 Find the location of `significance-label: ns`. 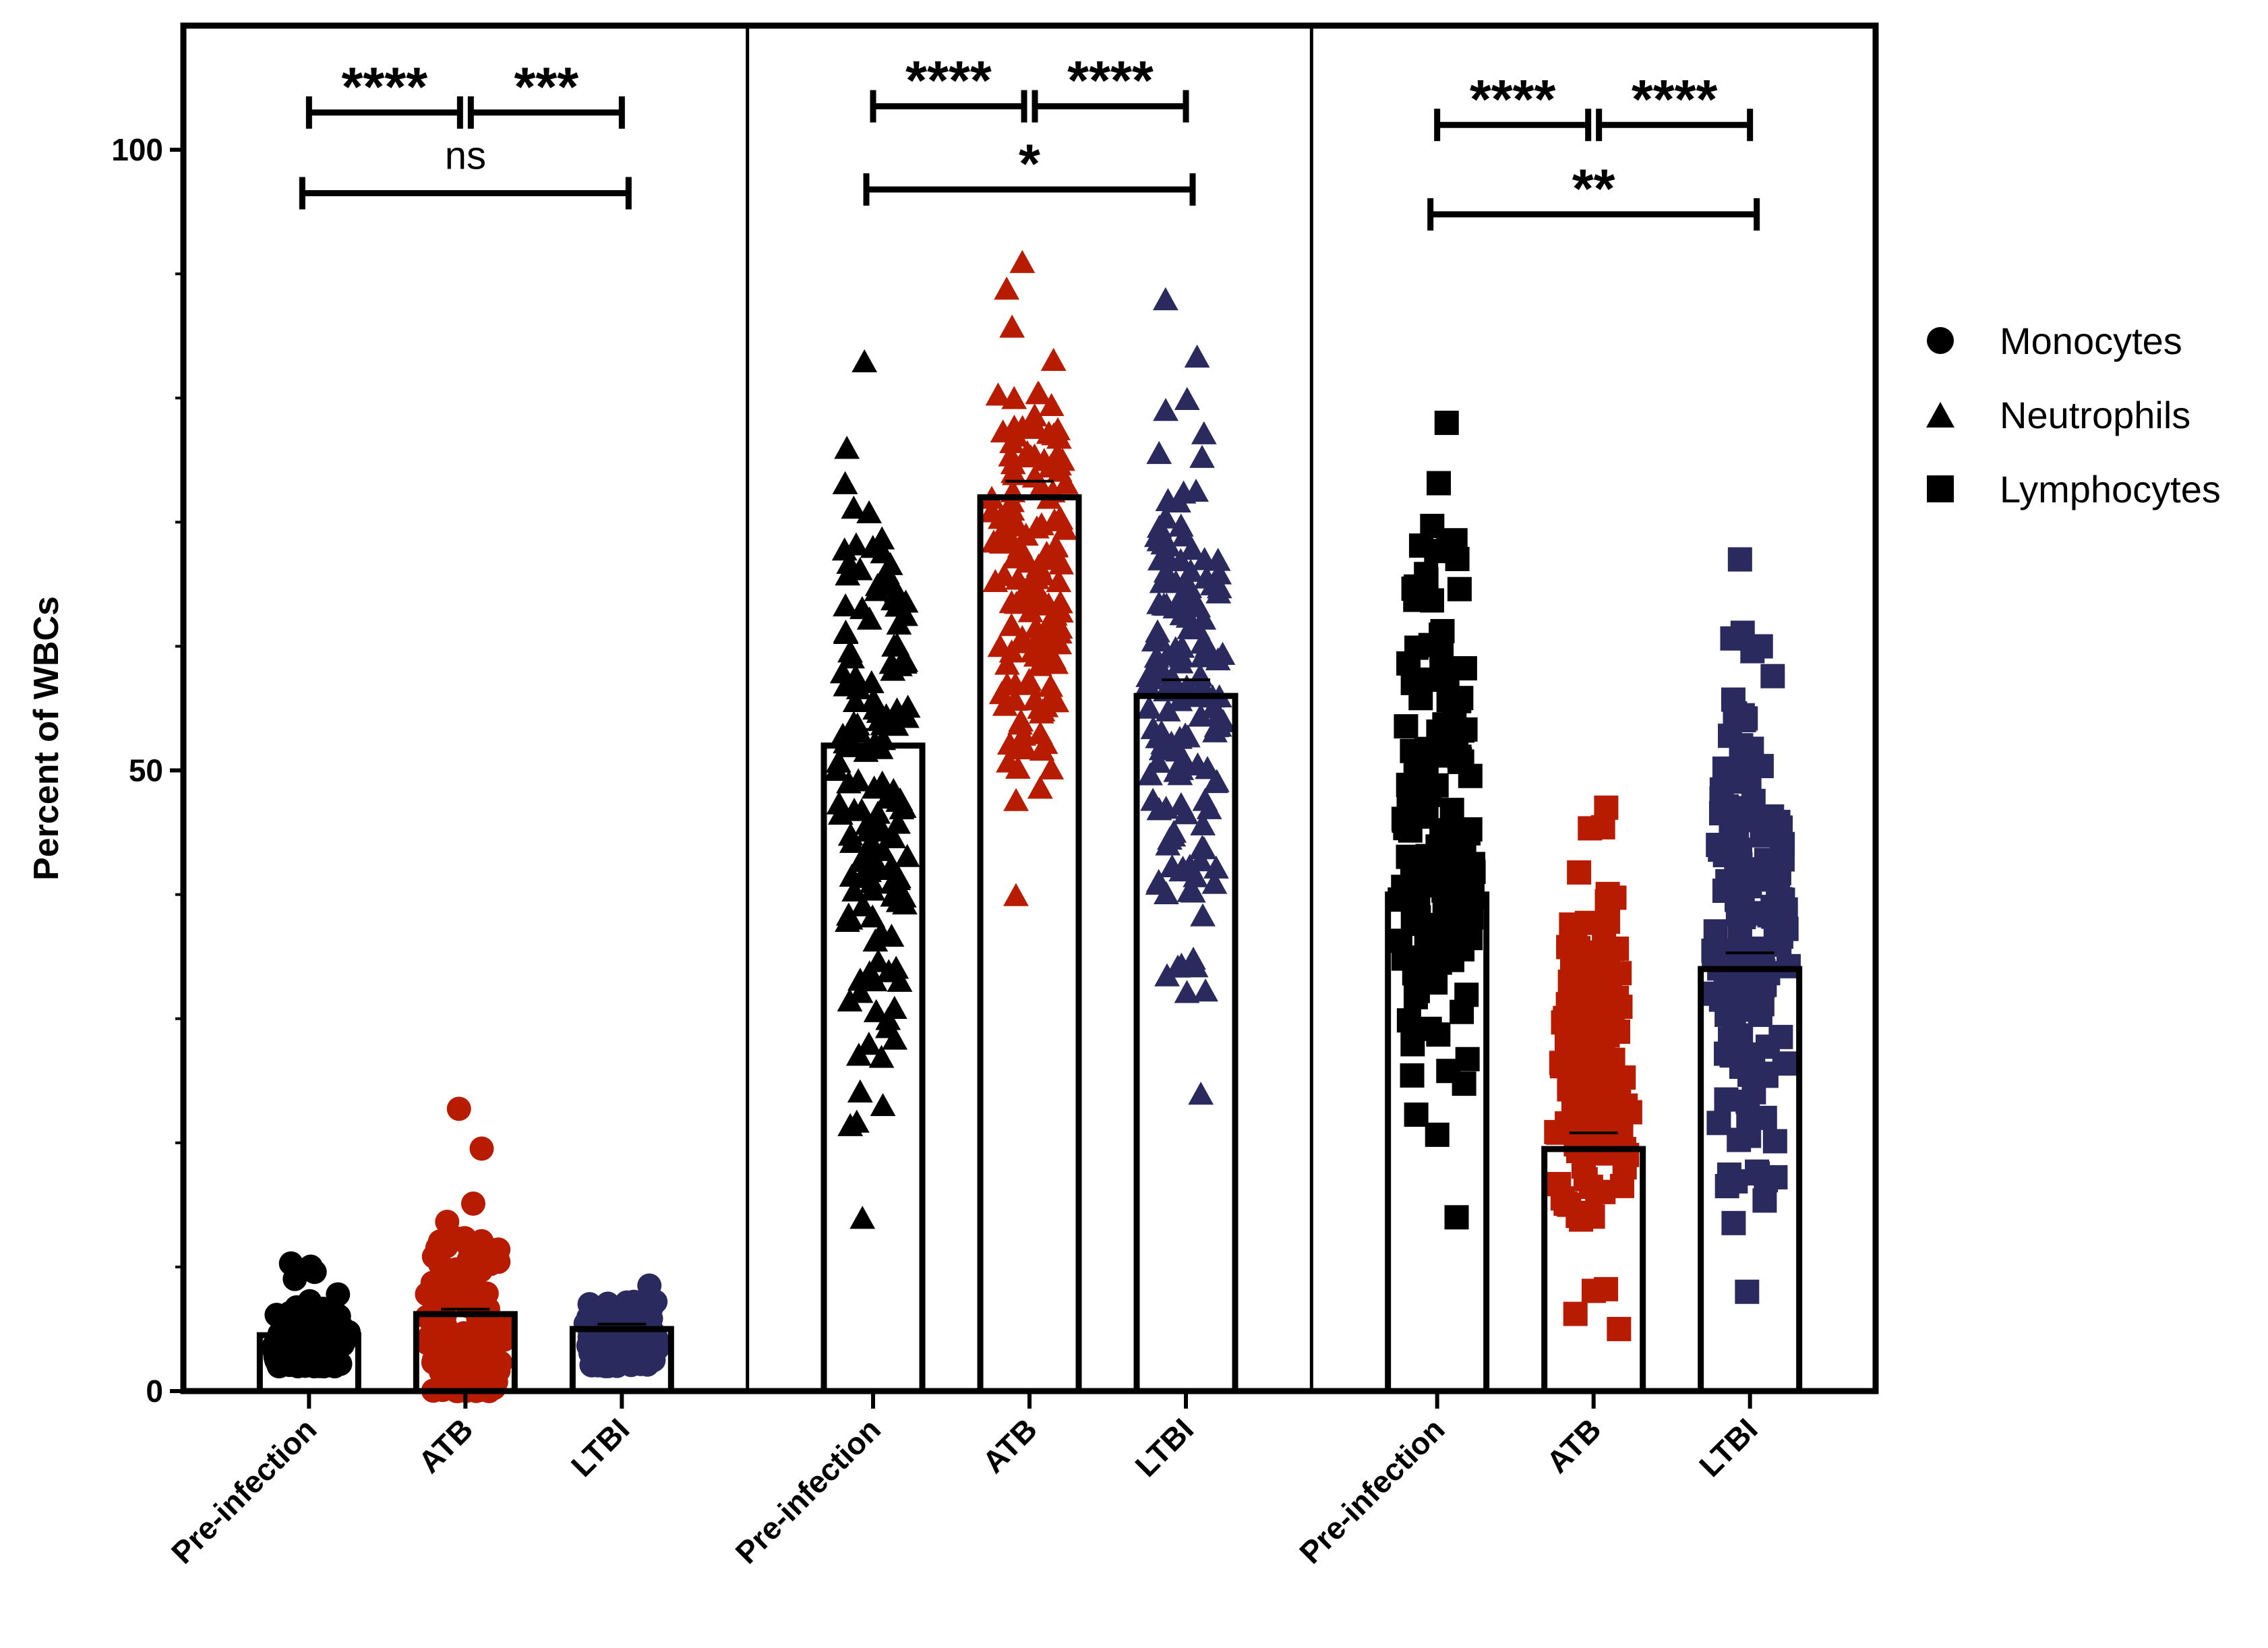

significance-label: ns is located at coordinates (465, 156).